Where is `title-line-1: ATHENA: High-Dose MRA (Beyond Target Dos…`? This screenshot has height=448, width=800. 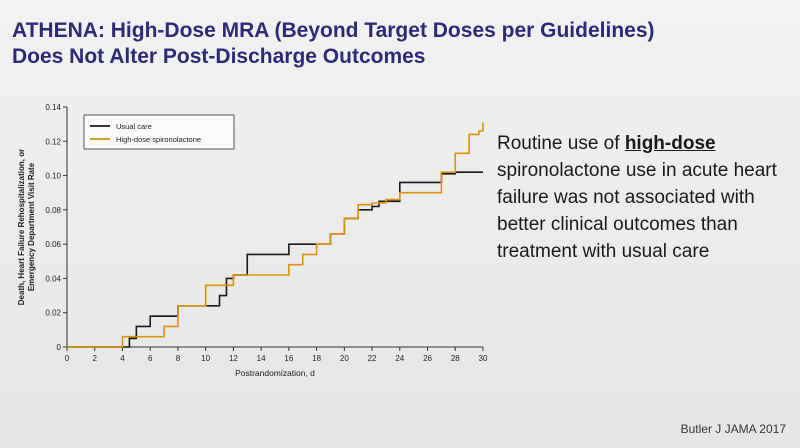 title-line-1: ATHENA: High-Dose MRA (Beyond Target Dos… is located at coordinates (333, 30).